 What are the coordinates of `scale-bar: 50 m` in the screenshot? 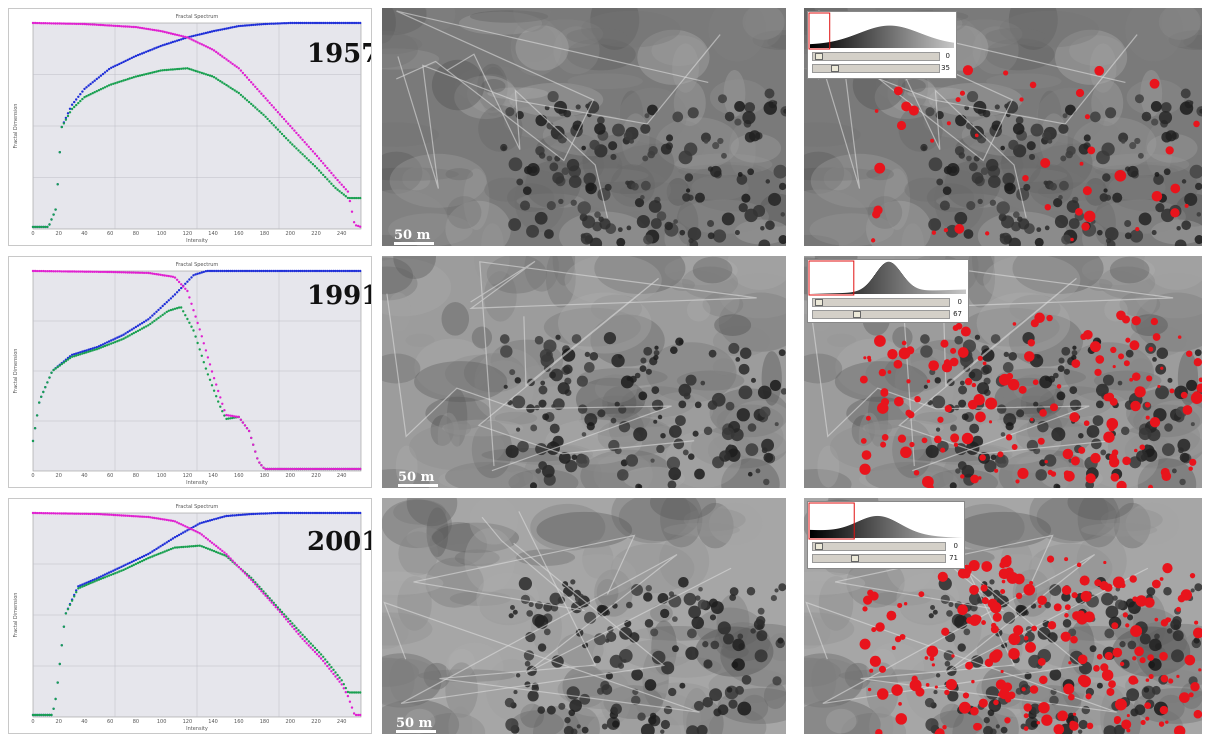 It's located at (418, 478).